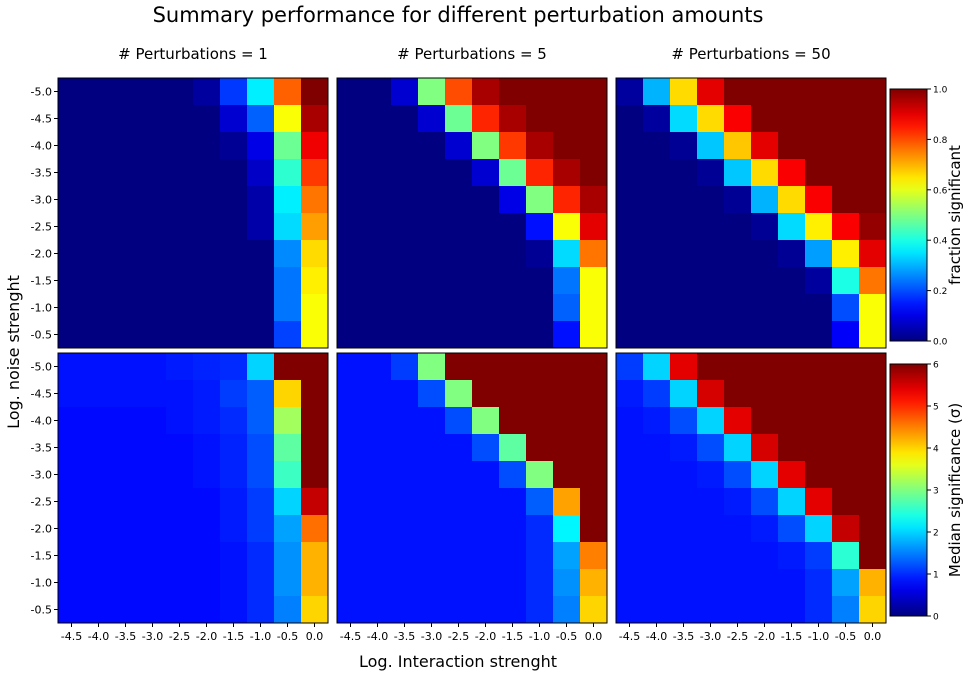  I want to click on colorbar-tick-label: 0, so click(936, 618).